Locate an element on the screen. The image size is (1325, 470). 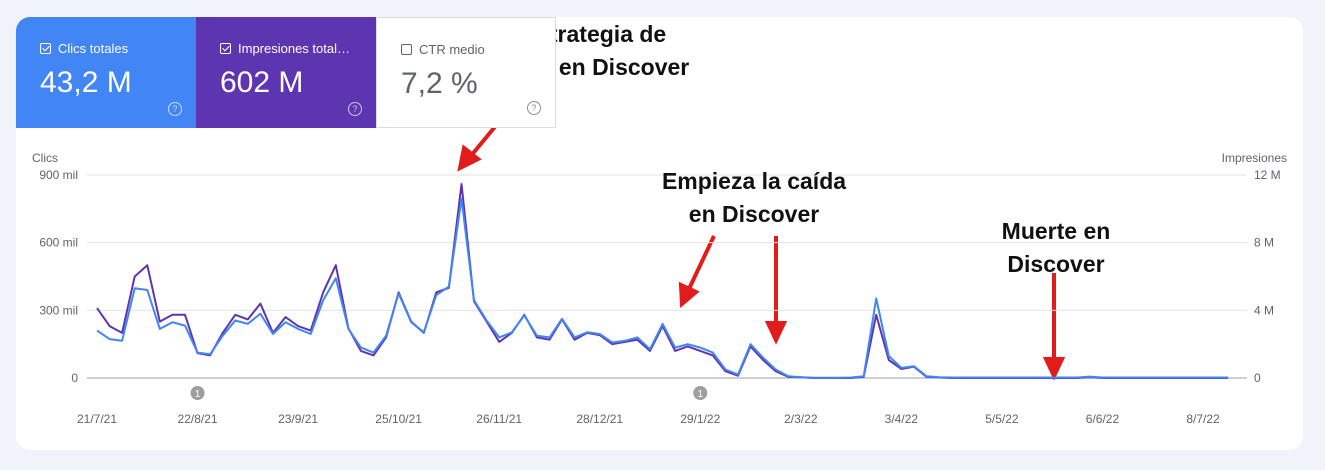
metric-card: Impresiones total… 602 M? is located at coordinates (286, 72).